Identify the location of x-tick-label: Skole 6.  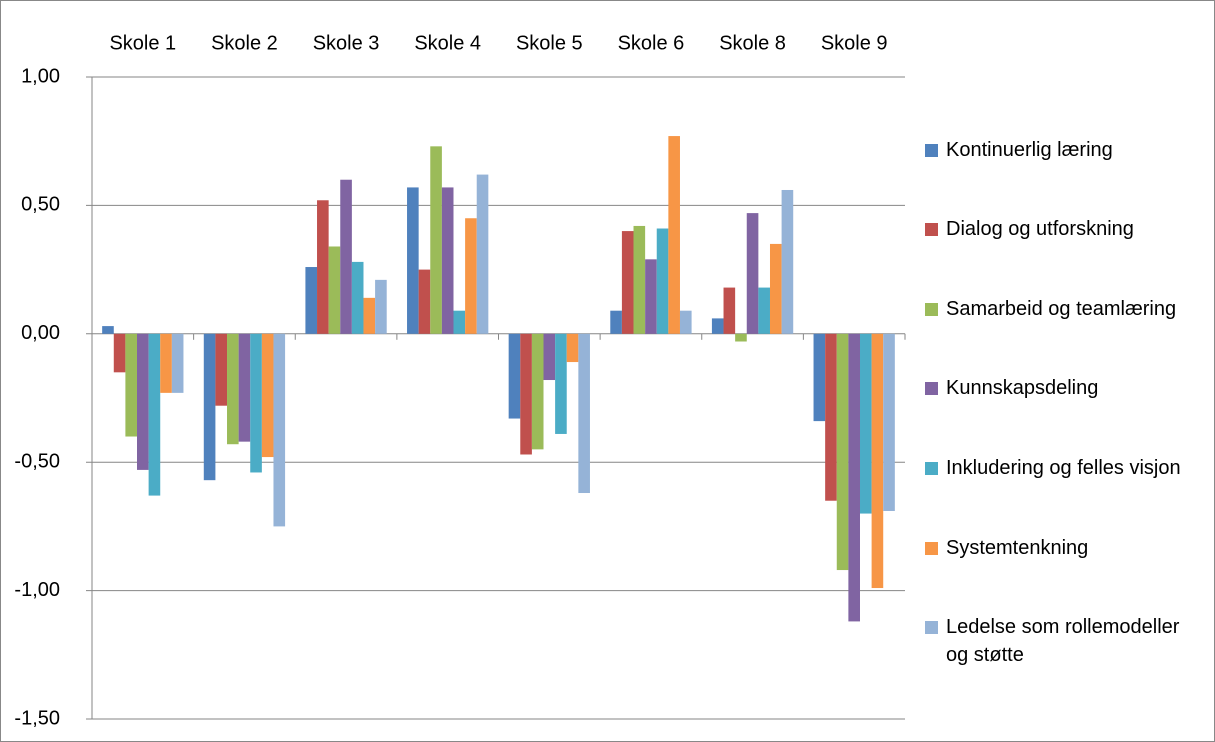
(651, 43).